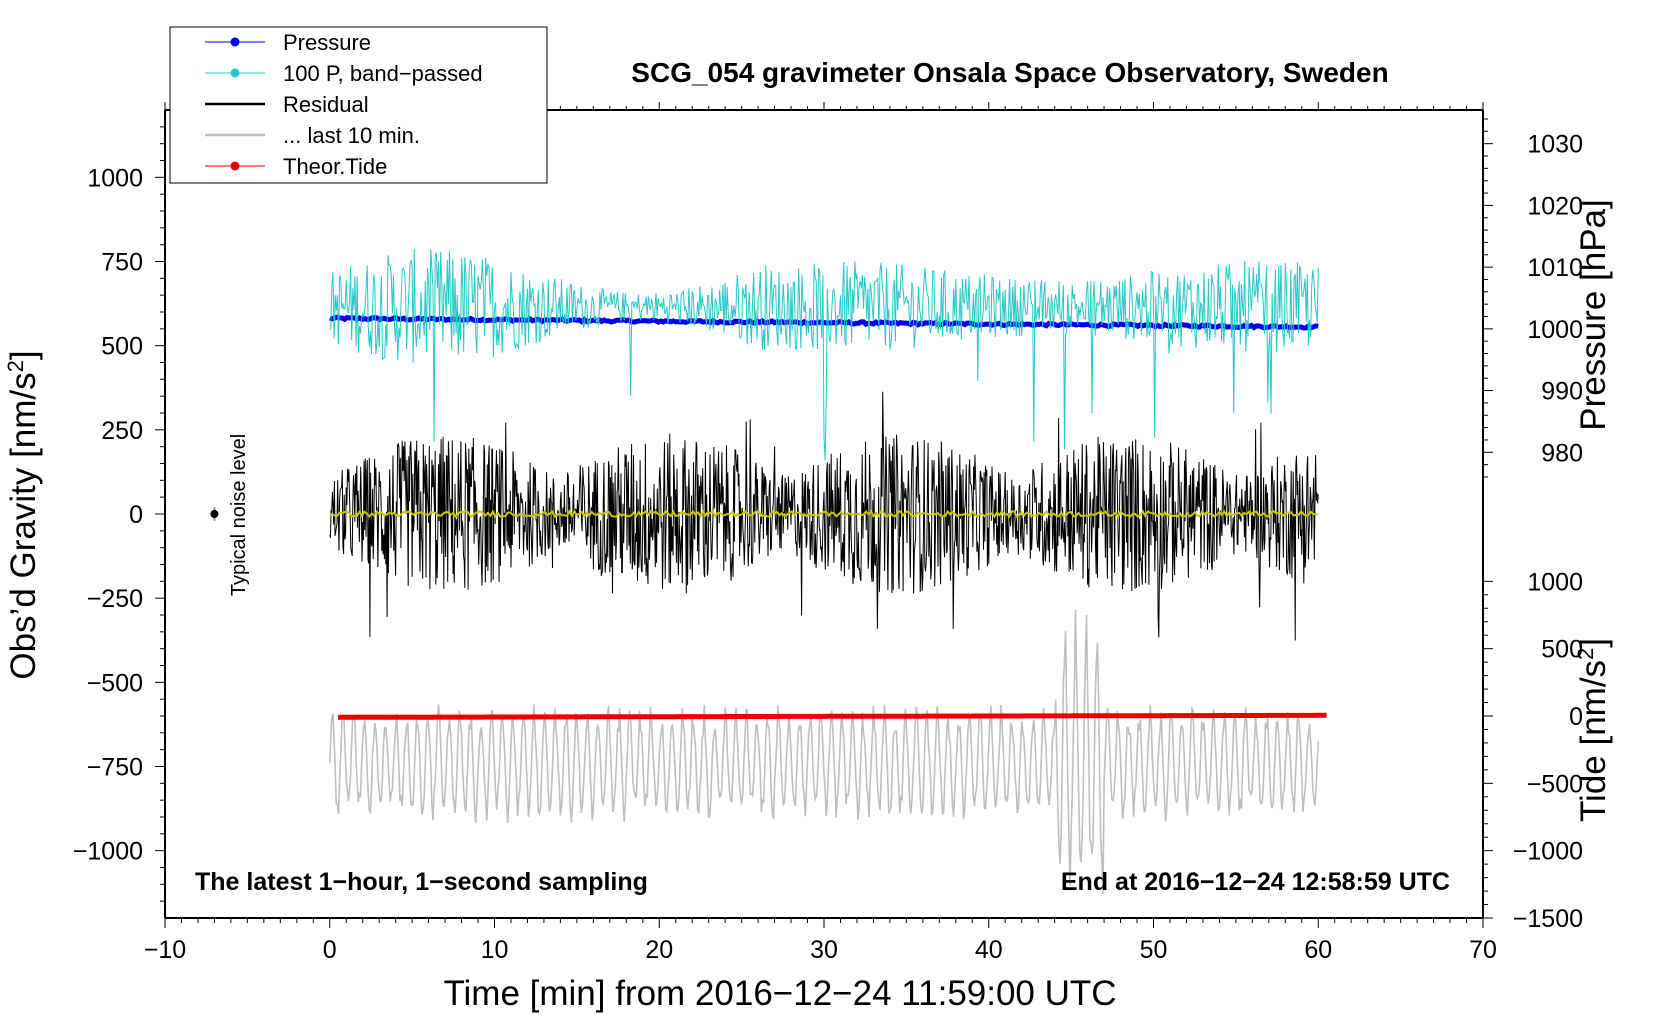 The width and height of the screenshot is (1660, 1020). What do you see at coordinates (327, 42) in the screenshot?
I see `legend-label-0: Pressure` at bounding box center [327, 42].